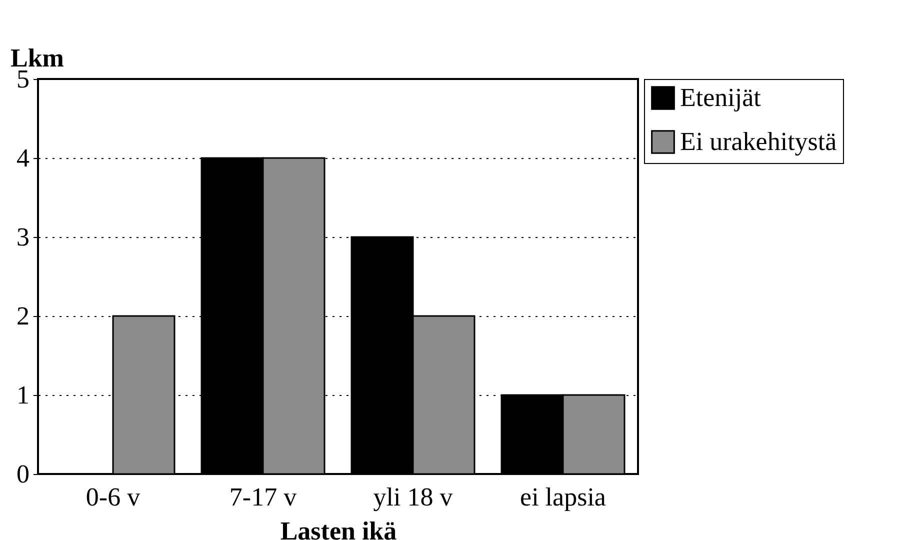 Image resolution: width=919 pixels, height=540 pixels. What do you see at coordinates (23, 237) in the screenshot?
I see `y-tick-label: 3` at bounding box center [23, 237].